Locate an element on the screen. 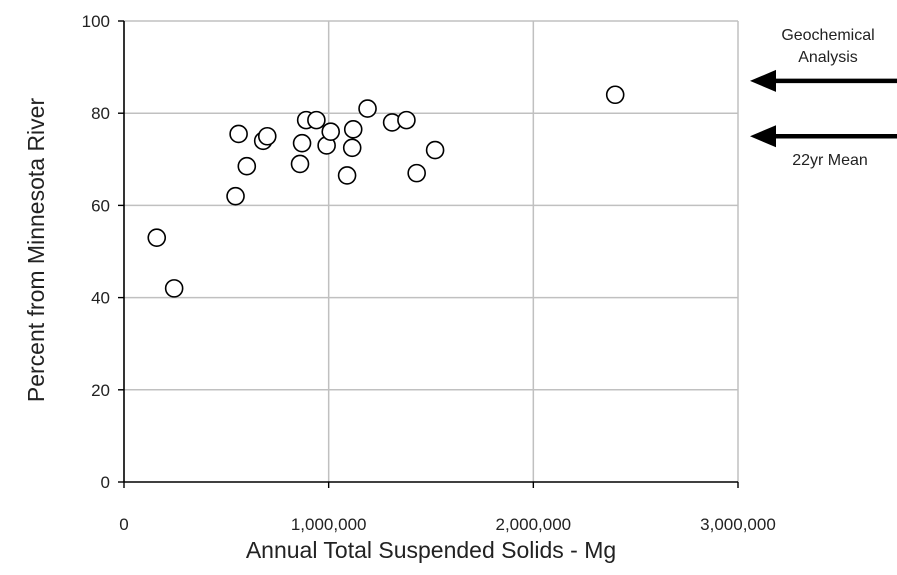 Image resolution: width=897 pixels, height=575 pixels. x-tick-label: 2,000,000 is located at coordinates (534, 524).